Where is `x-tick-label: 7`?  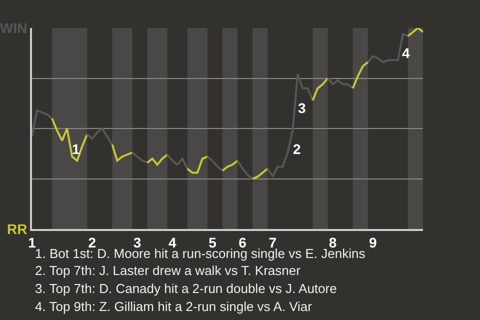 x-tick-label: 7 is located at coordinates (272, 242).